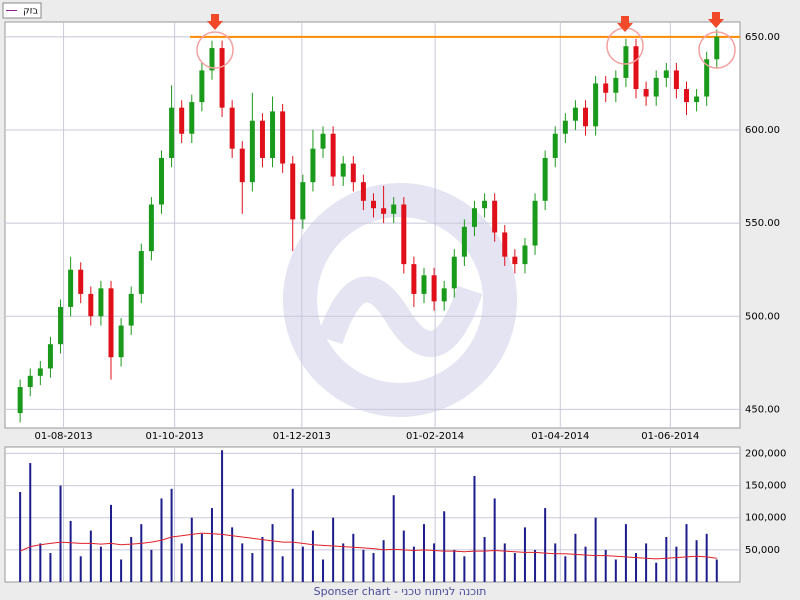 This screenshot has height=600, width=800. Describe the element at coordinates (762, 223) in the screenshot. I see `y-tick-label: 550.00` at that location.